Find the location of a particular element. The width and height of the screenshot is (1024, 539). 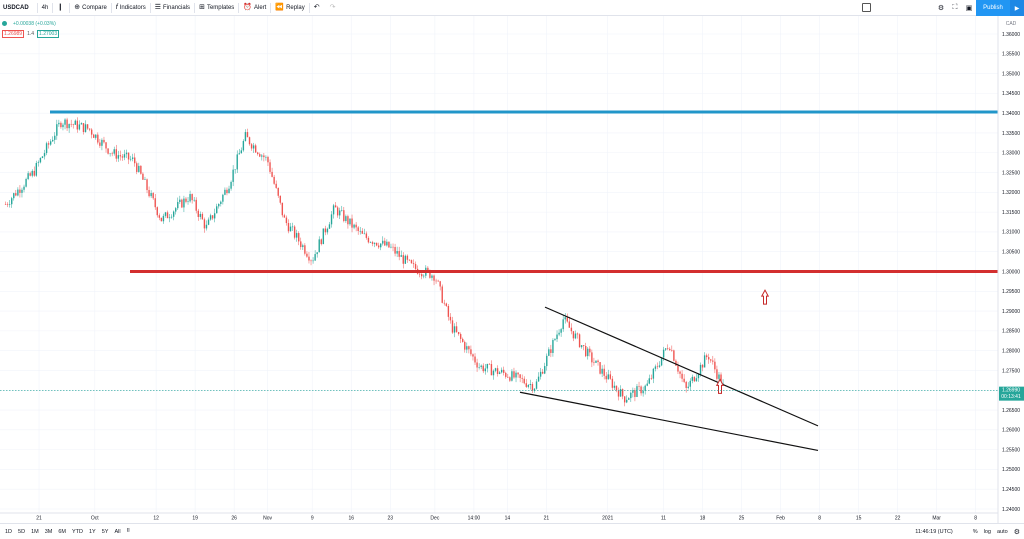

sell-price-box: 1.26989 is located at coordinates (13, 34).